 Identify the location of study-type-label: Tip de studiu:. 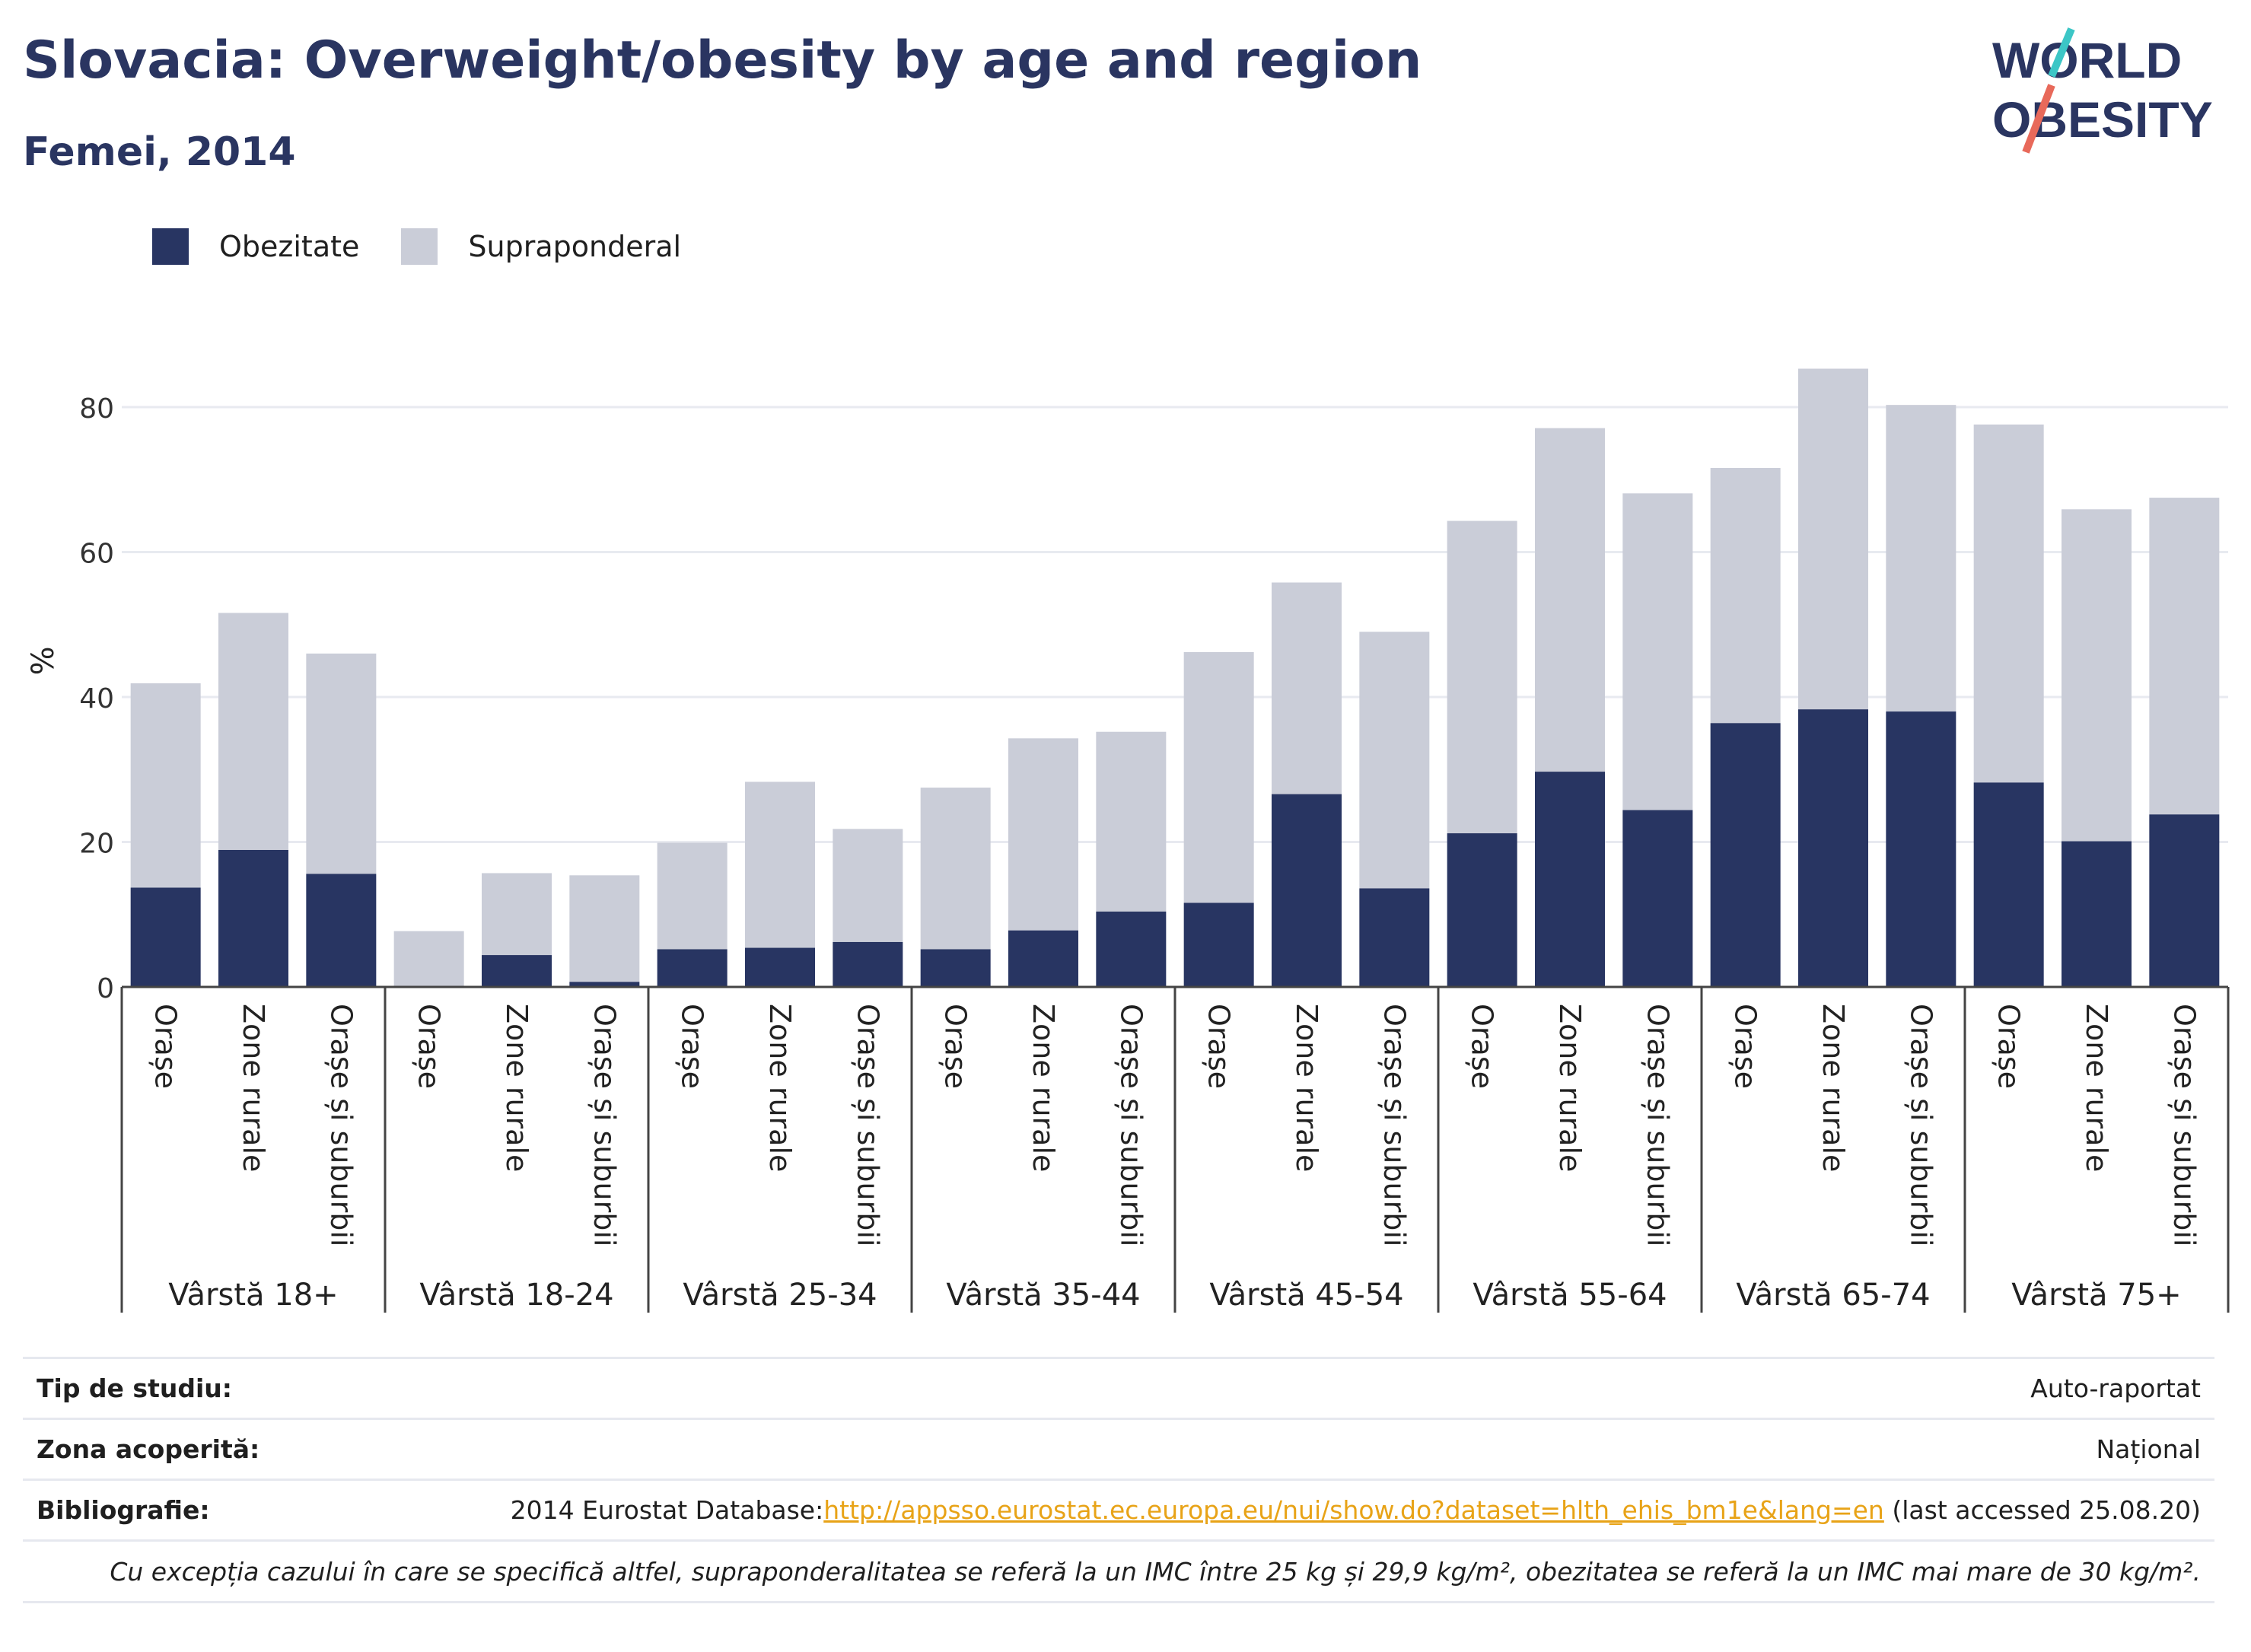
(134, 1388).